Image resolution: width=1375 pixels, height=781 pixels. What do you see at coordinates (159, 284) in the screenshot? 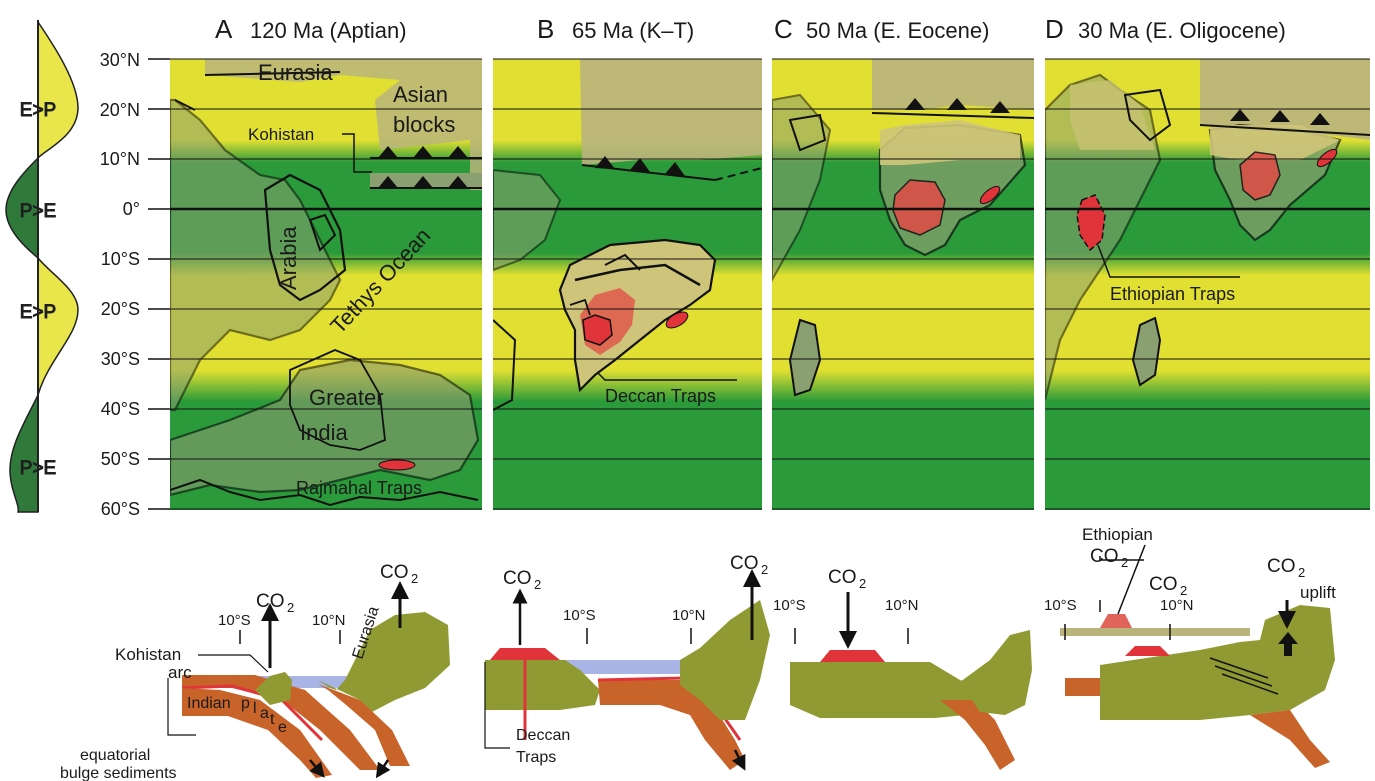
I see `latitude-ticks` at bounding box center [159, 284].